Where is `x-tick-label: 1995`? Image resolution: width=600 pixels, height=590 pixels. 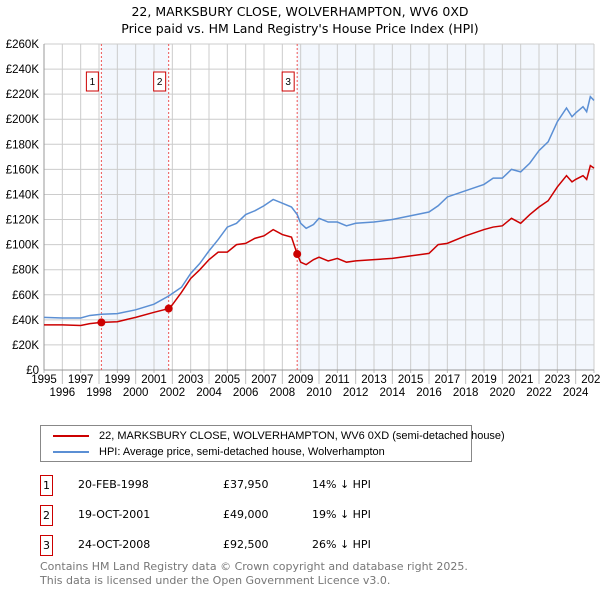 x-tick-label: 1995 is located at coordinates (44, 380).